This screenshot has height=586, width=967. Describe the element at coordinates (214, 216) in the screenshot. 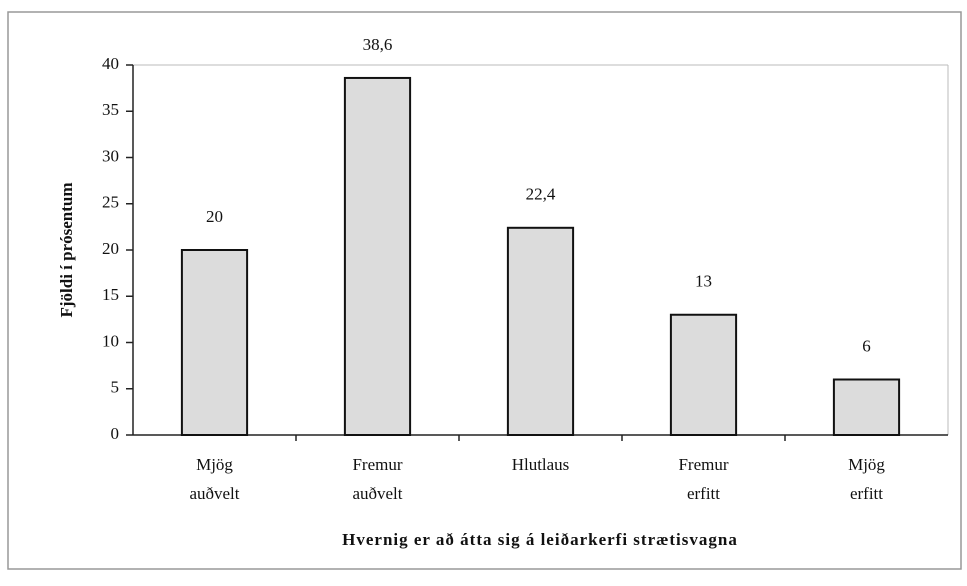

I see `data-label: 20` at that location.